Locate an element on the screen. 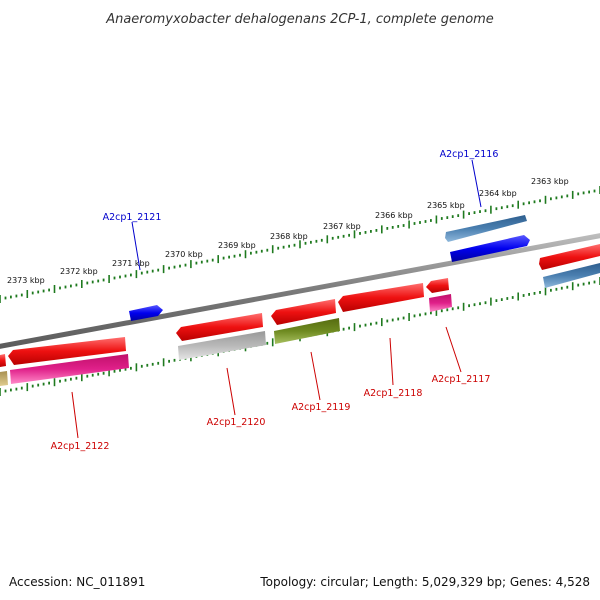  scale-label-2366: 2366 kbp is located at coordinates (394, 215).